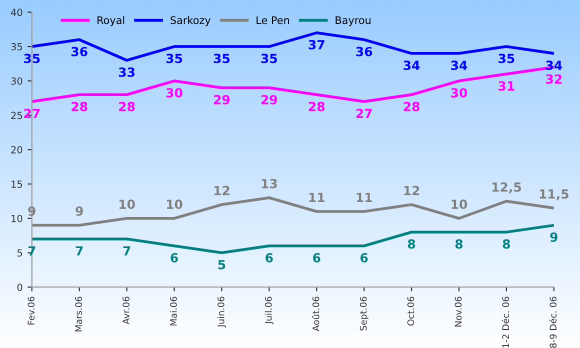  What do you see at coordinates (269, 183) in the screenshot?
I see `data-label: 13` at bounding box center [269, 183].